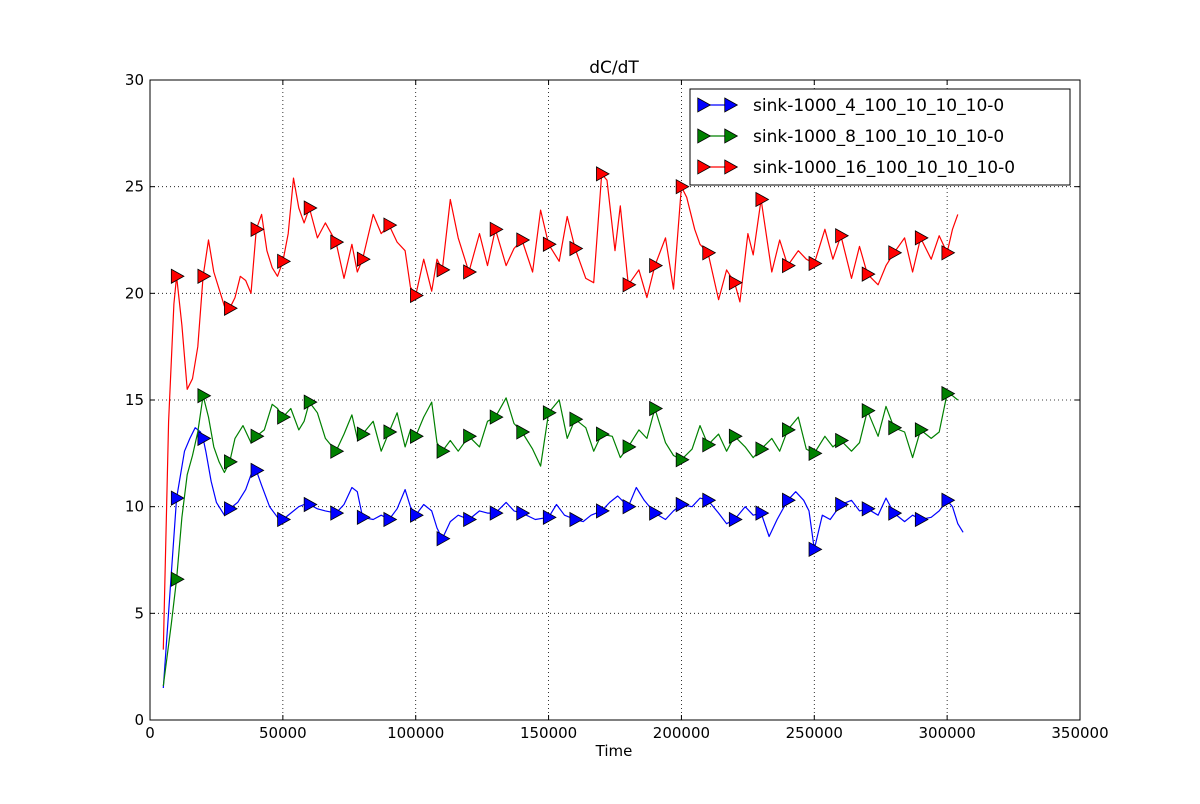  What do you see at coordinates (548, 733) in the screenshot?
I see `x-tick-label: 150000` at bounding box center [548, 733].